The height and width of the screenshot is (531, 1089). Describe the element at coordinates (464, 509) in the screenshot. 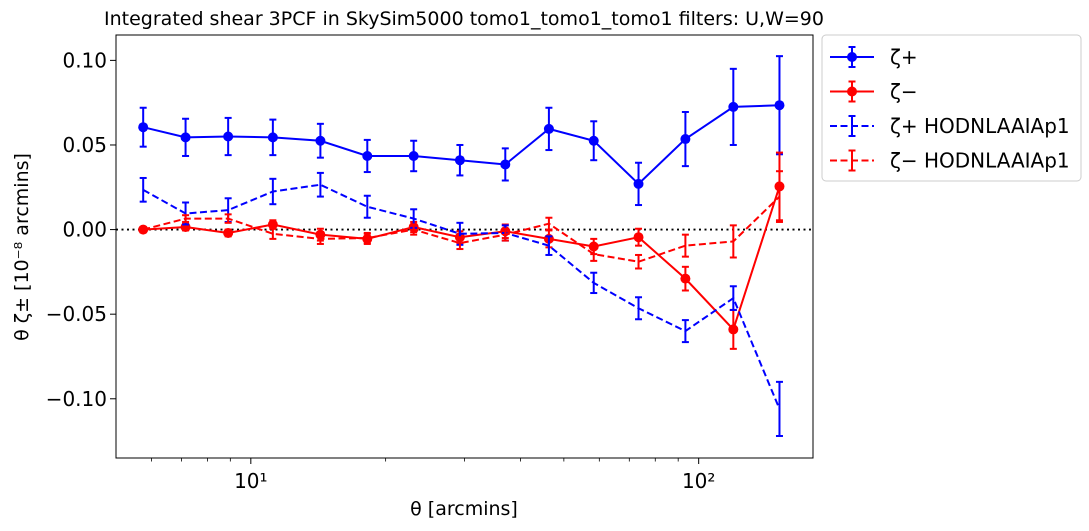

I see `x-axis-label: θ [arcmins]` at that location.